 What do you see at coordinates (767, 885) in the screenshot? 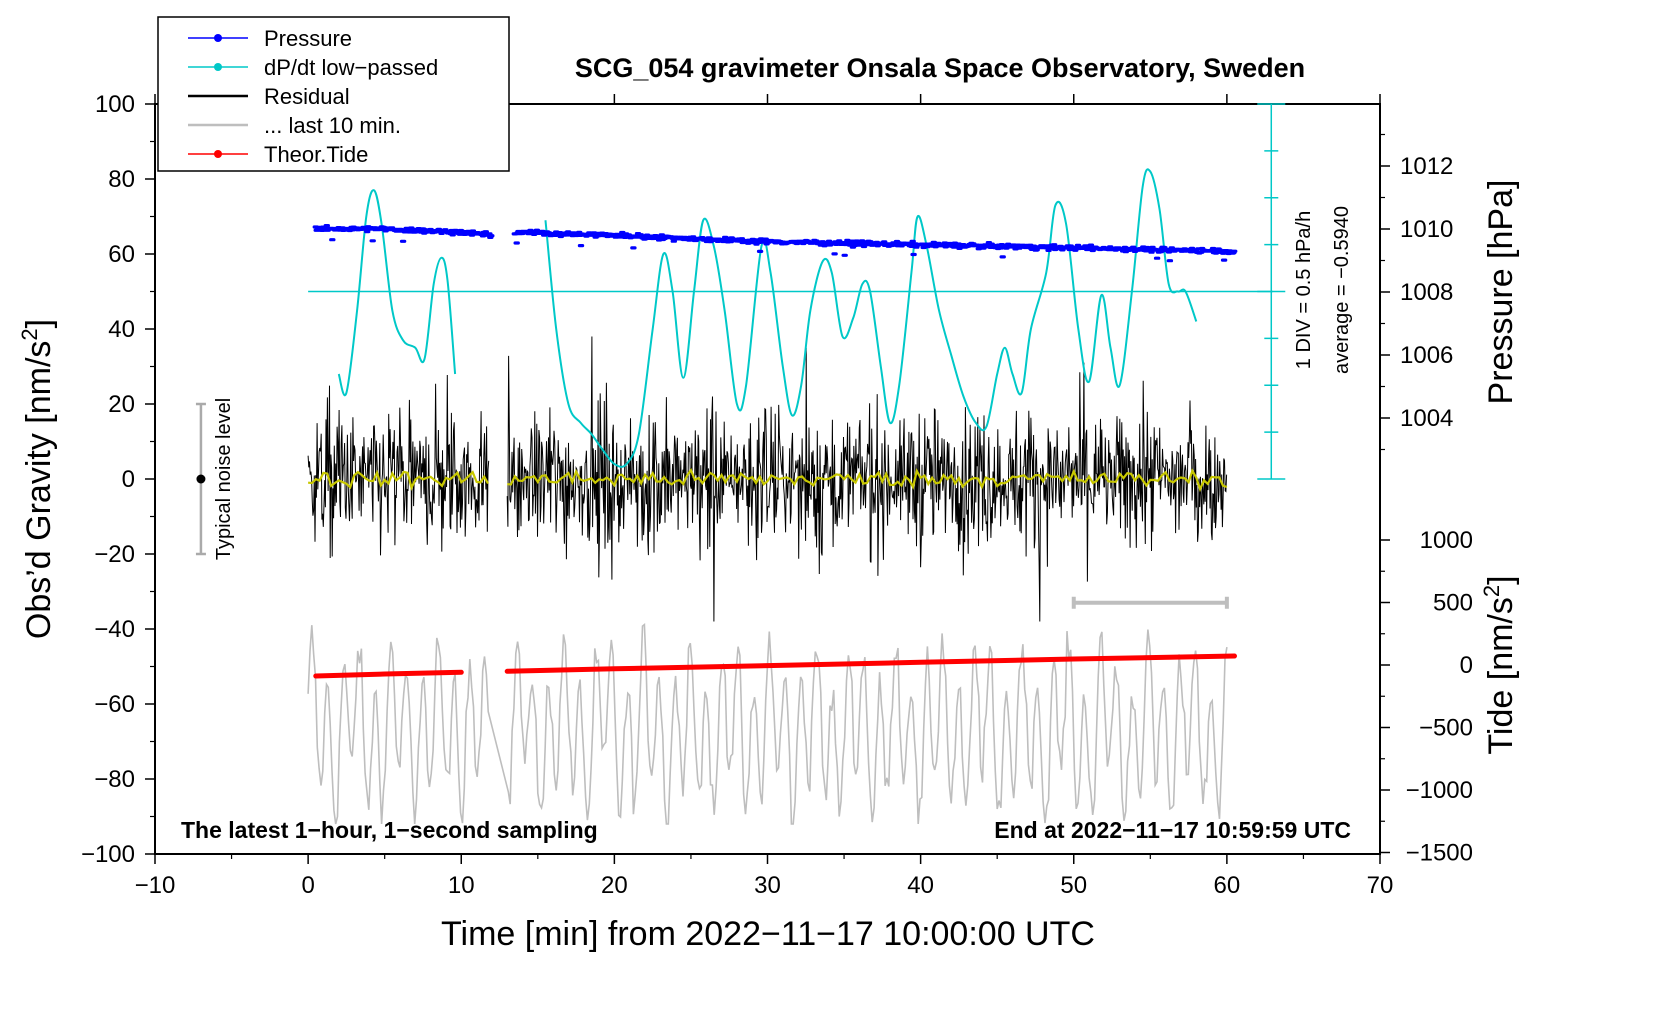
I see `x-tick-label: 30` at bounding box center [767, 885].